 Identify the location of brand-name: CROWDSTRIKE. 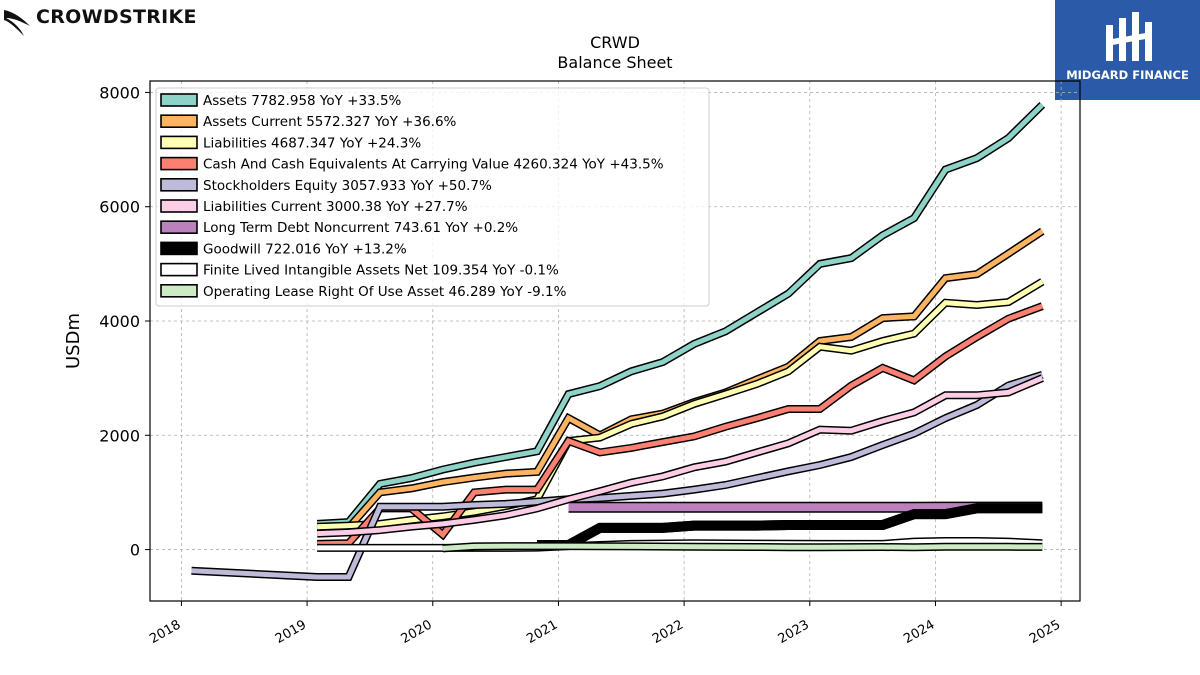
(116, 17).